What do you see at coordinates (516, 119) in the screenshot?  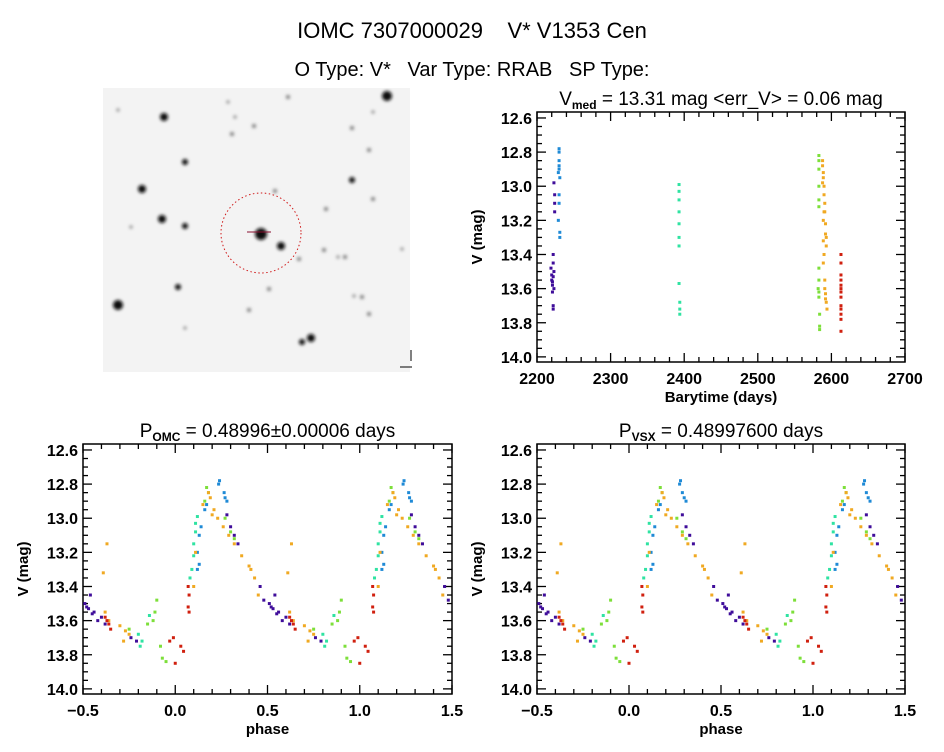 I see `y-tick-label: 12.6` at bounding box center [516, 119].